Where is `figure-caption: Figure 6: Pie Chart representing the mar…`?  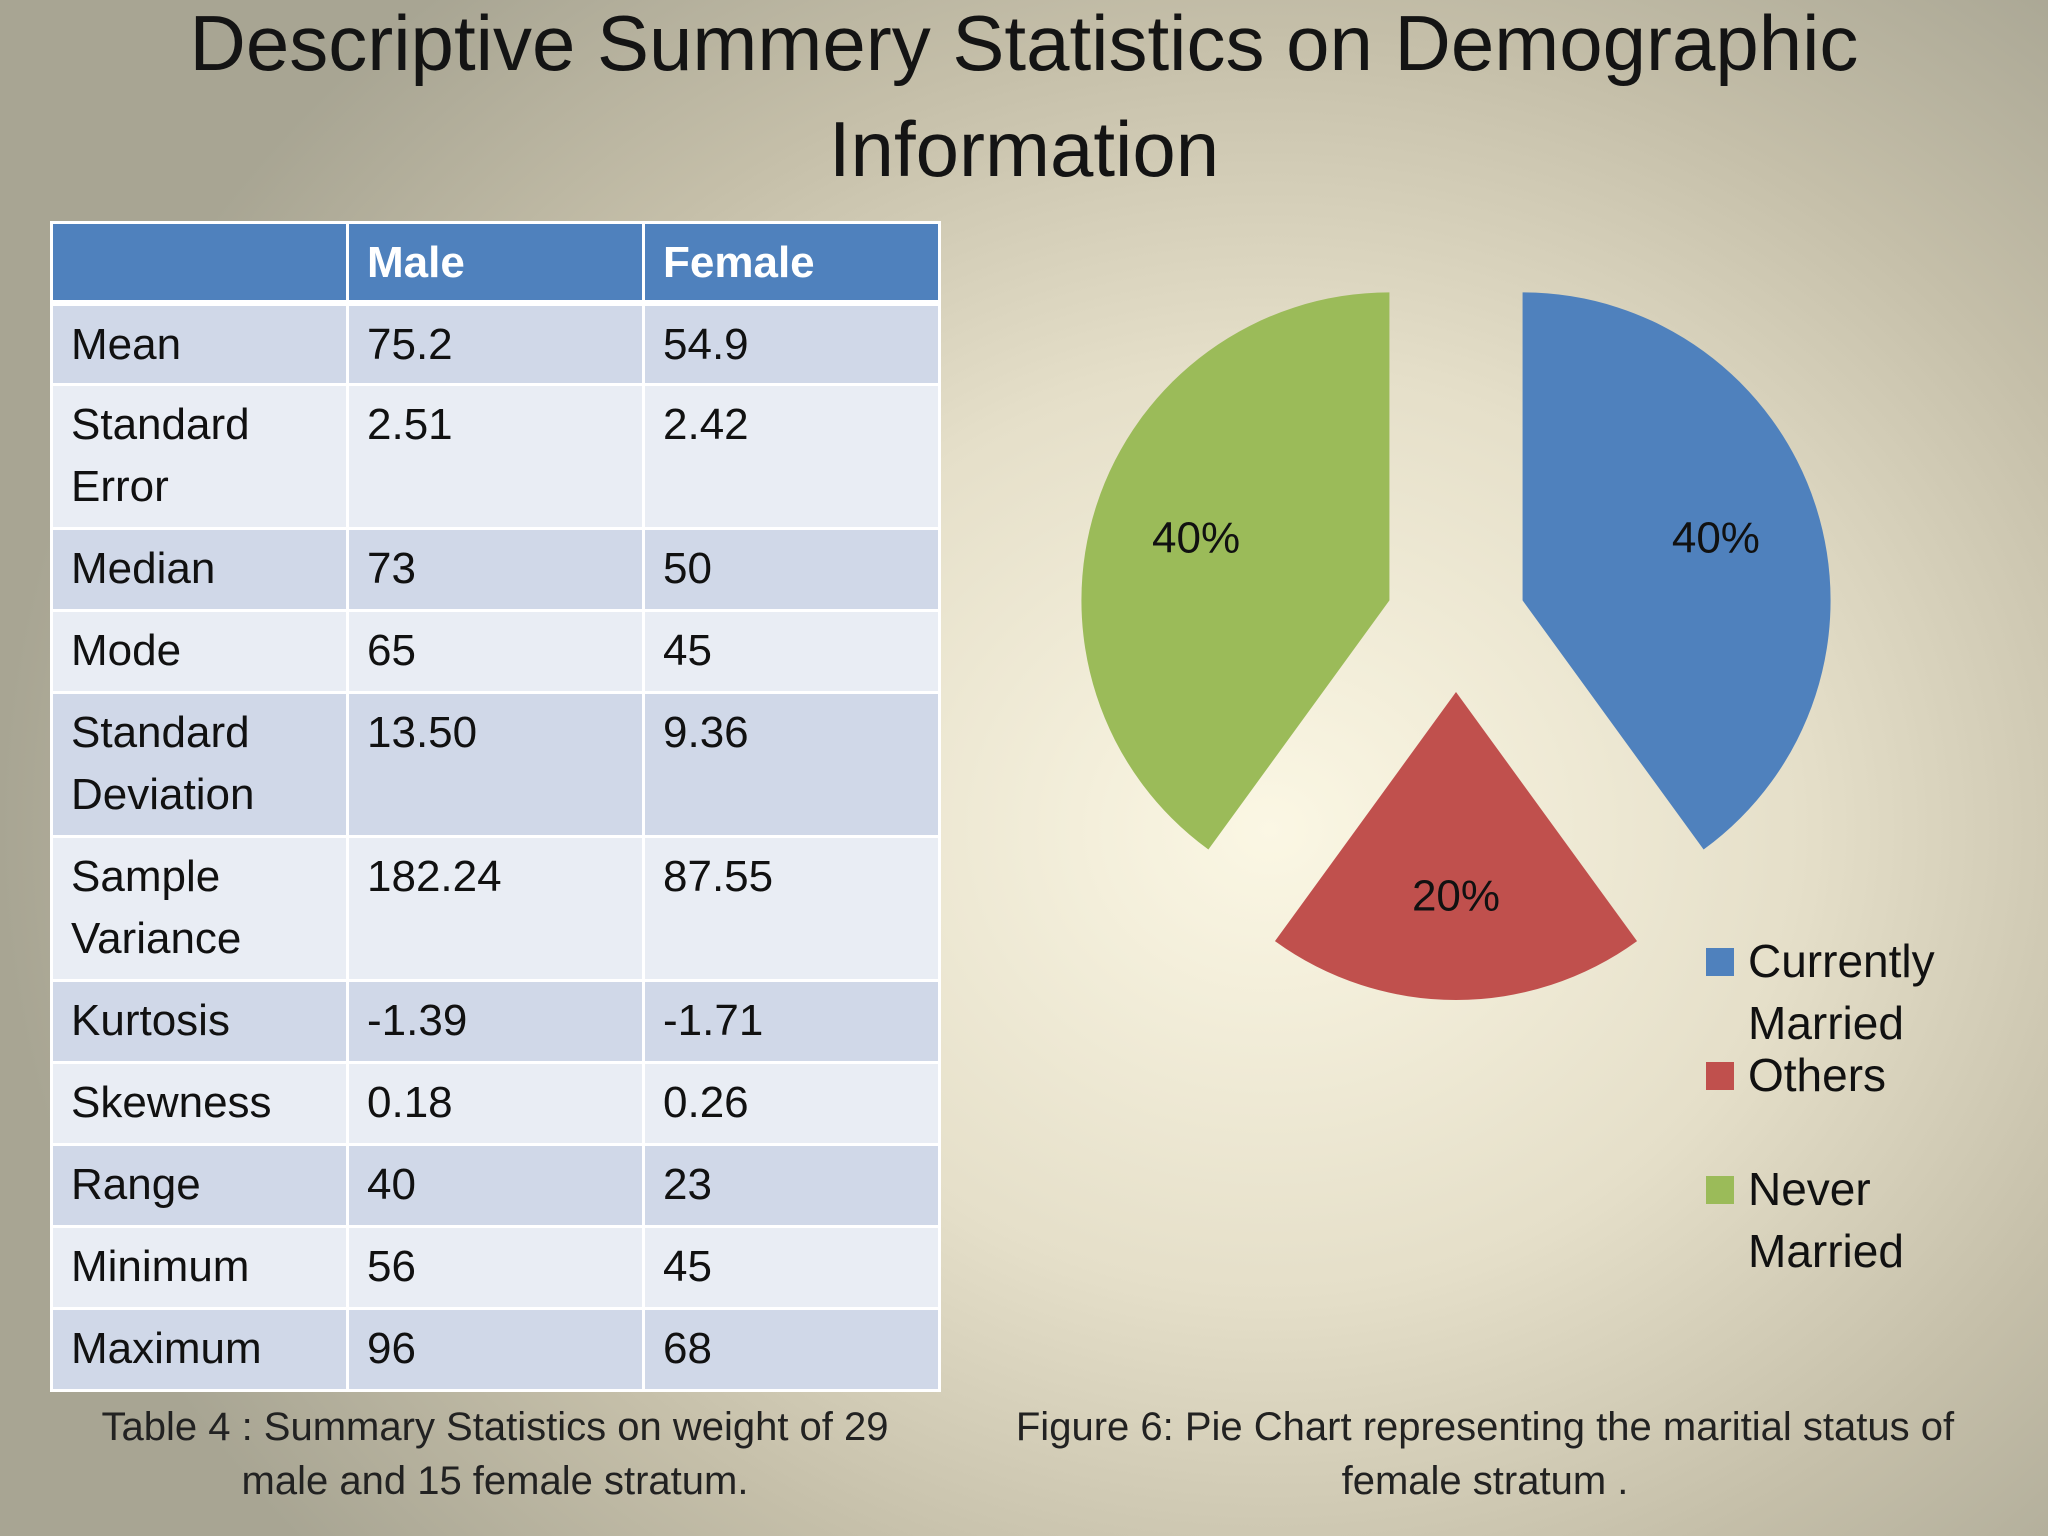
figure-caption: Figure 6: Pie Chart representing the mar… is located at coordinates (1485, 1454).